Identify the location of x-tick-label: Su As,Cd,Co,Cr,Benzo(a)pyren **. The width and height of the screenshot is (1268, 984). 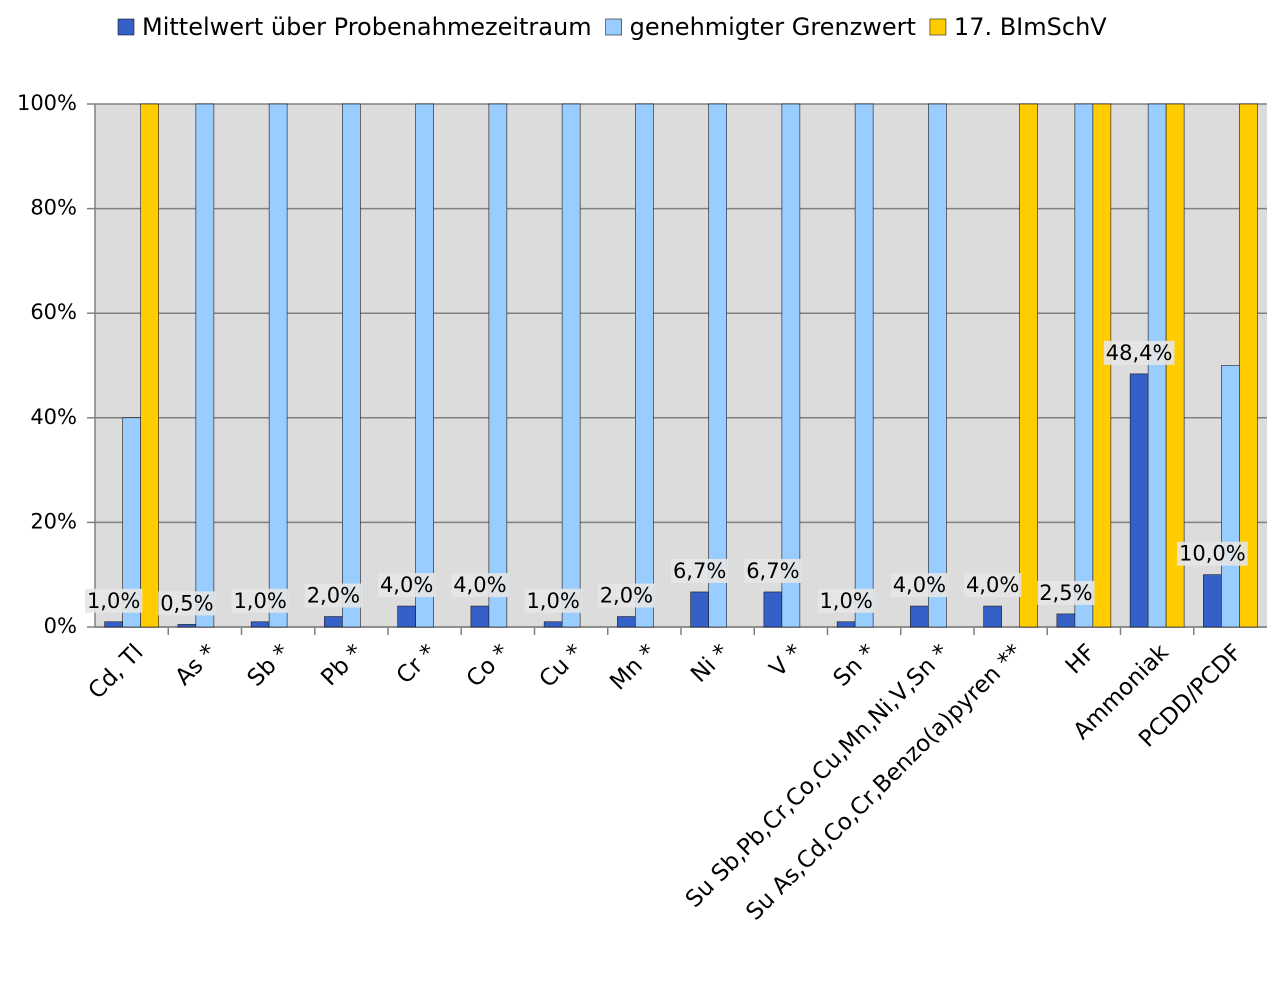
(884, 782).